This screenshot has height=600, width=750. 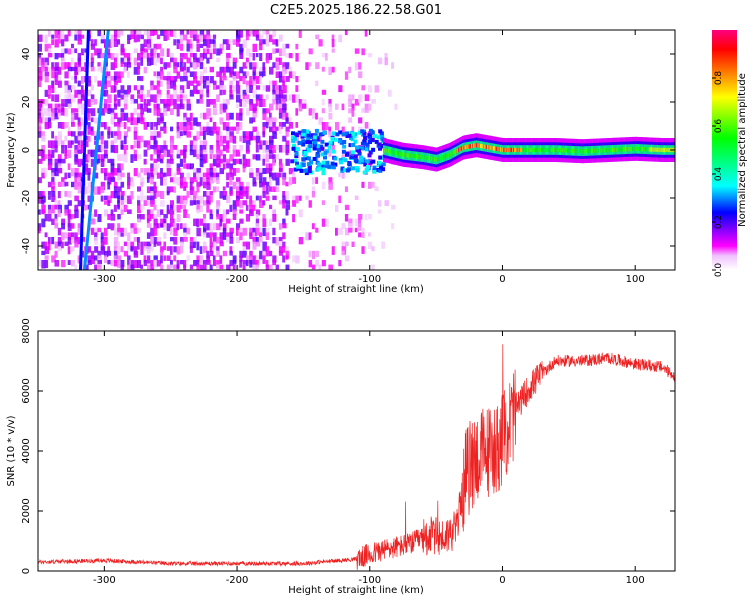 What do you see at coordinates (356, 10) in the screenshot?
I see `figure-title: C2E5.2025.186.22.58.G01` at bounding box center [356, 10].